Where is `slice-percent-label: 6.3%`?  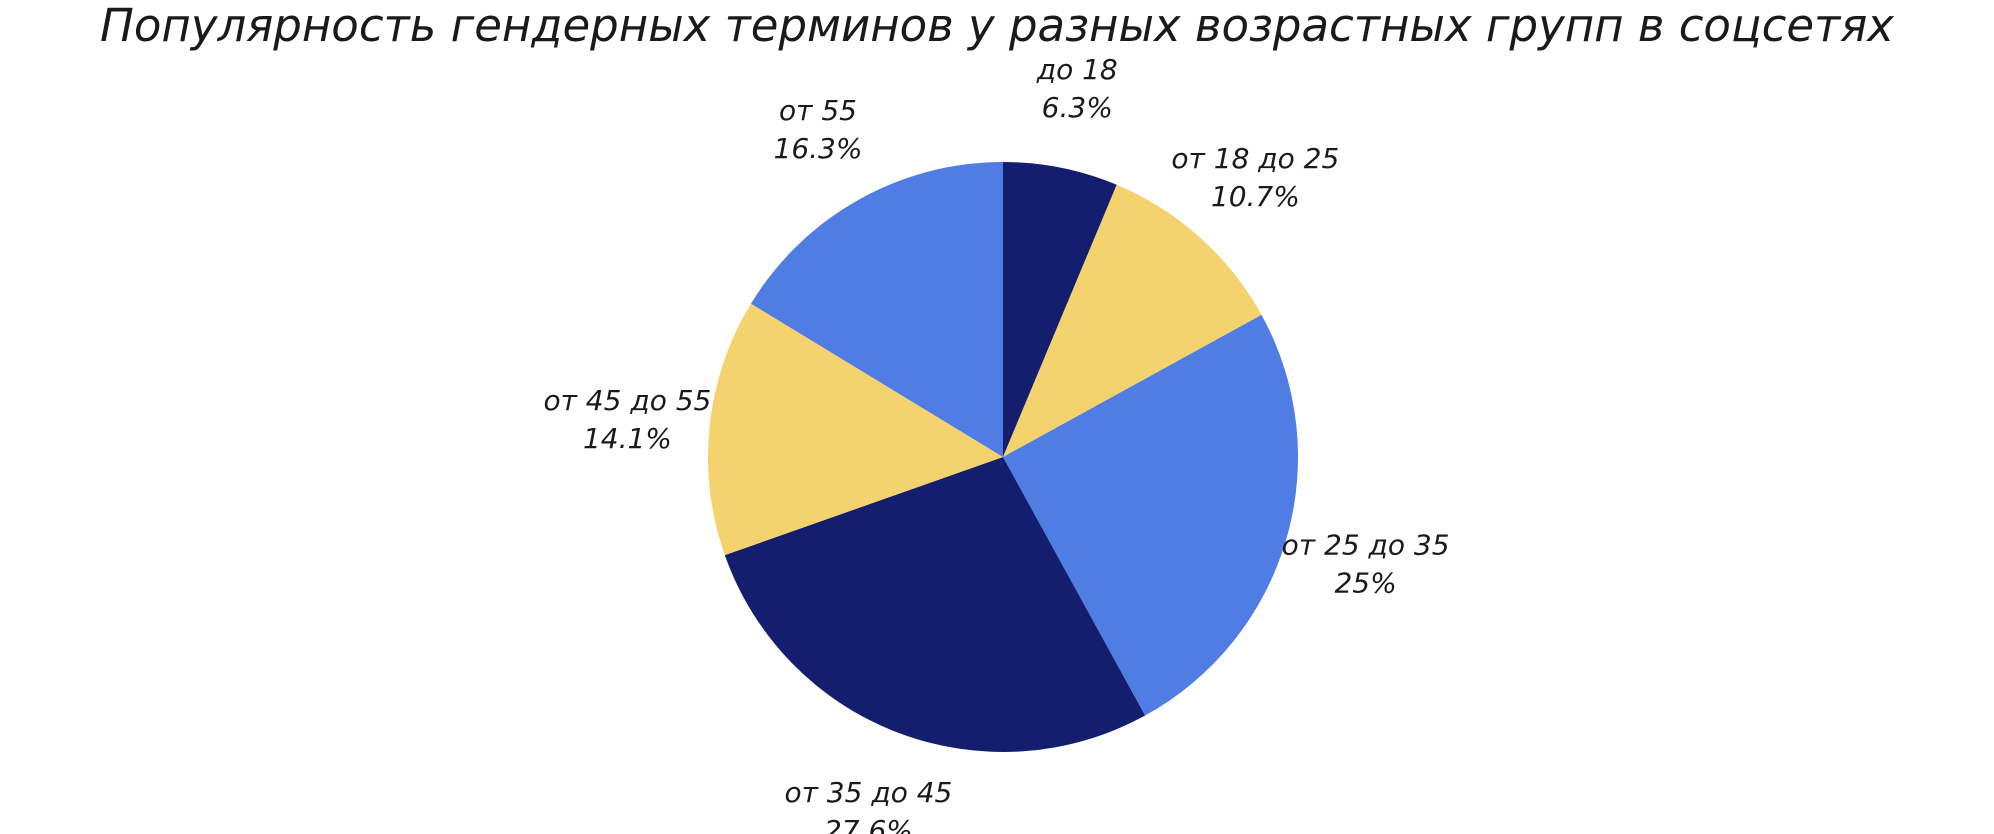
slice-percent-label: 6.3% is located at coordinates (1077, 107).